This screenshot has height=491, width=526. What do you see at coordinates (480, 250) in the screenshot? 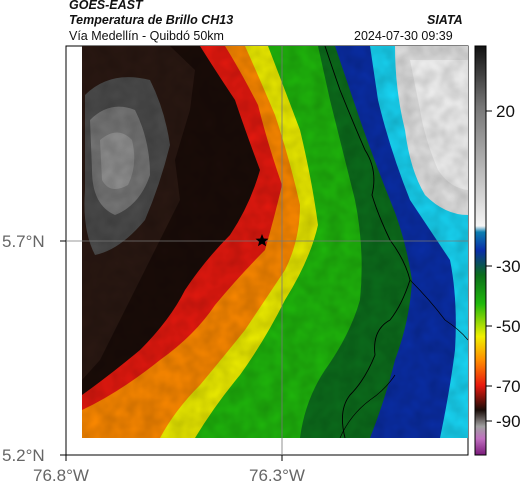
I see `colorbar` at bounding box center [480, 250].